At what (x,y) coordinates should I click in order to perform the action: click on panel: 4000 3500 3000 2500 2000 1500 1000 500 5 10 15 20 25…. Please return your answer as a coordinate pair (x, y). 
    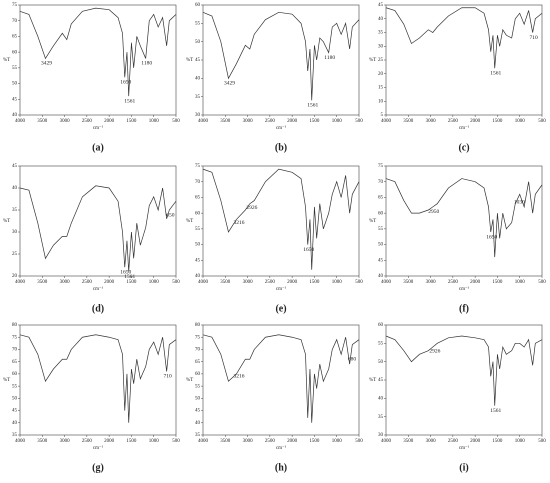
    Looking at the image, I should click on (457, 78).